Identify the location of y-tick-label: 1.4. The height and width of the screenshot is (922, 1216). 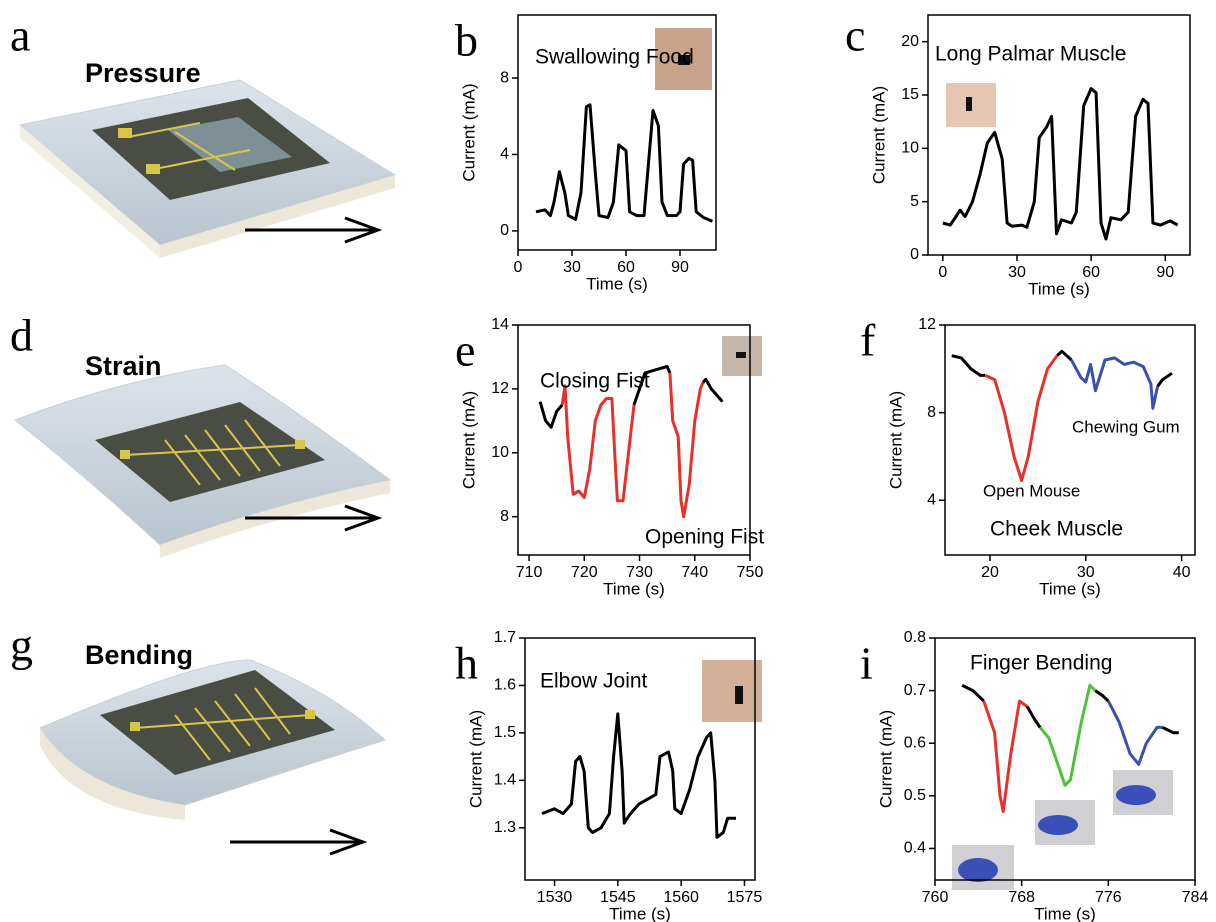
(505, 780).